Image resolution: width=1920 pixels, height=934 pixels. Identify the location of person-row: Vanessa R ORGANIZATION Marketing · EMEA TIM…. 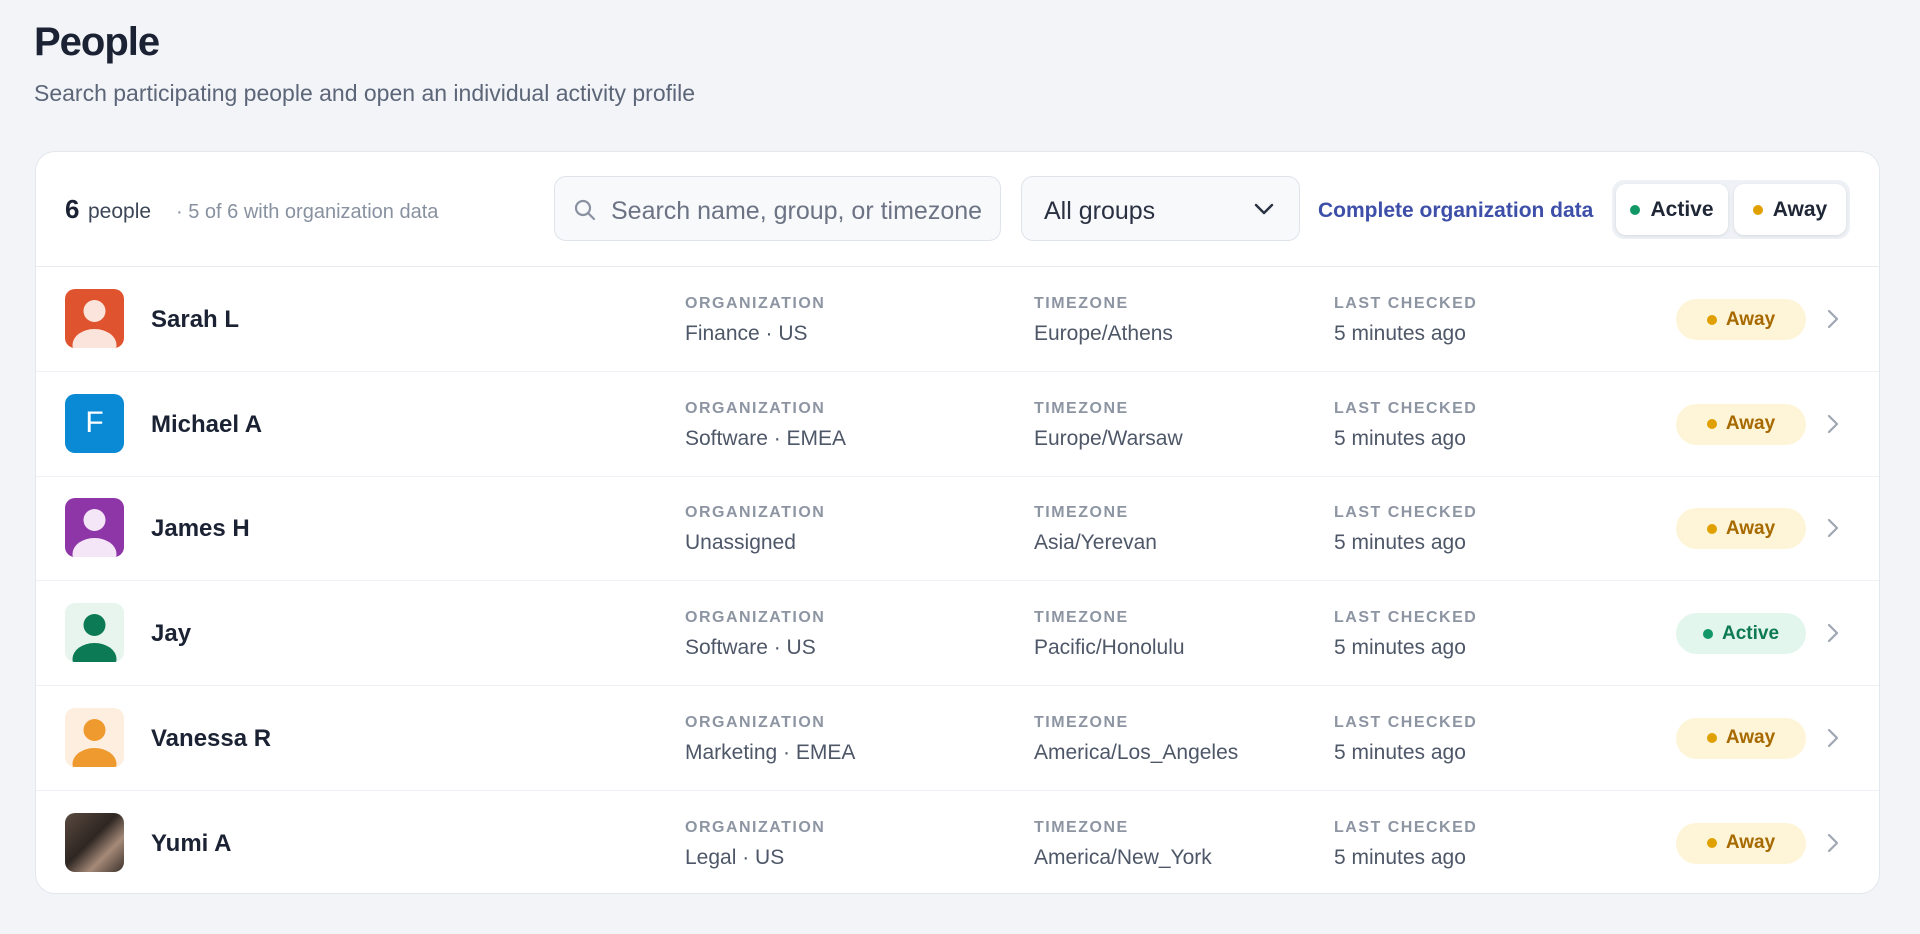
(957, 738).